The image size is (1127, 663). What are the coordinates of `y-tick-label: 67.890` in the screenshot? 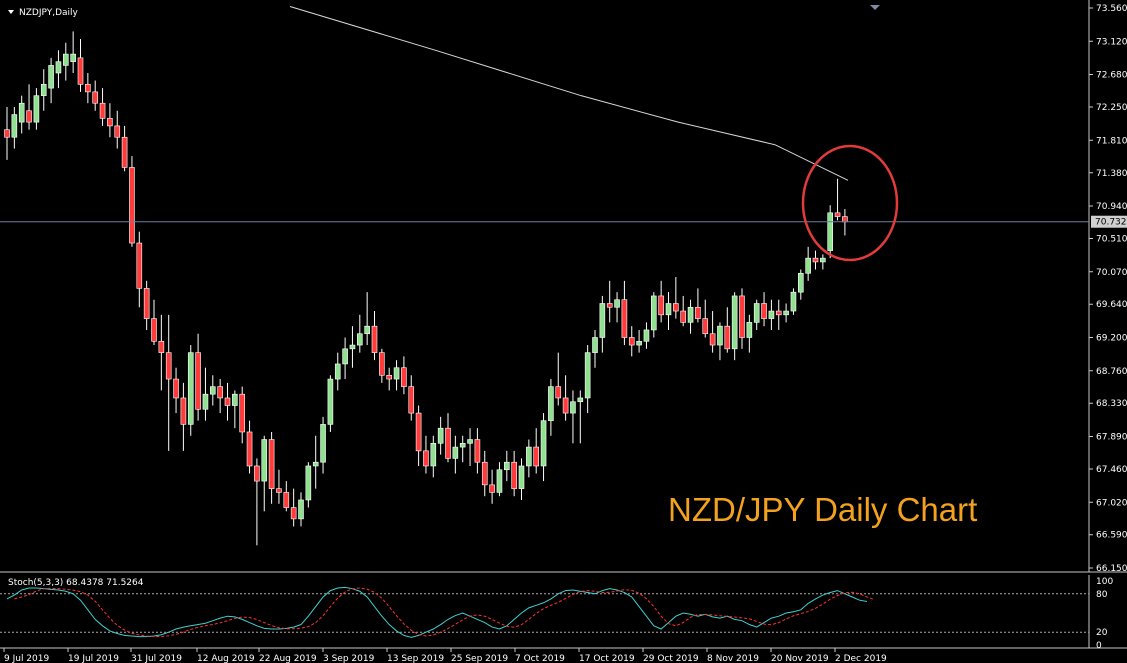 It's located at (1111, 438).